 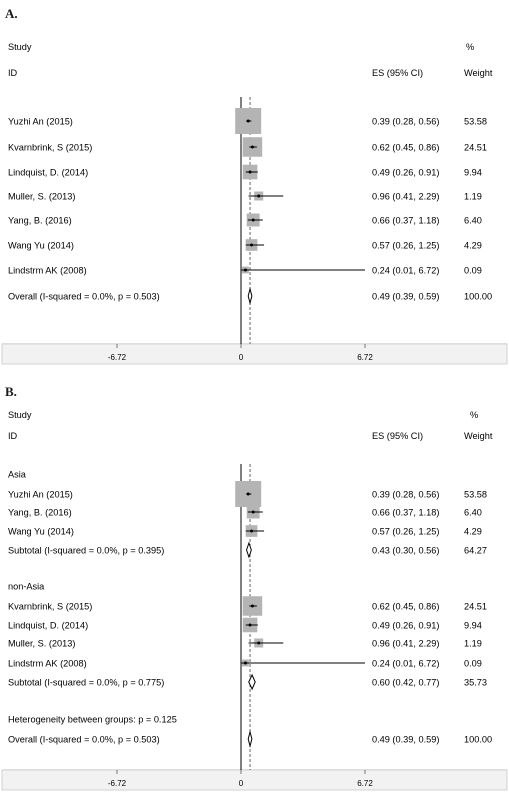 I want to click on es-ci-value: 0.43 (0.30, 0.56), so click(x=405, y=551).